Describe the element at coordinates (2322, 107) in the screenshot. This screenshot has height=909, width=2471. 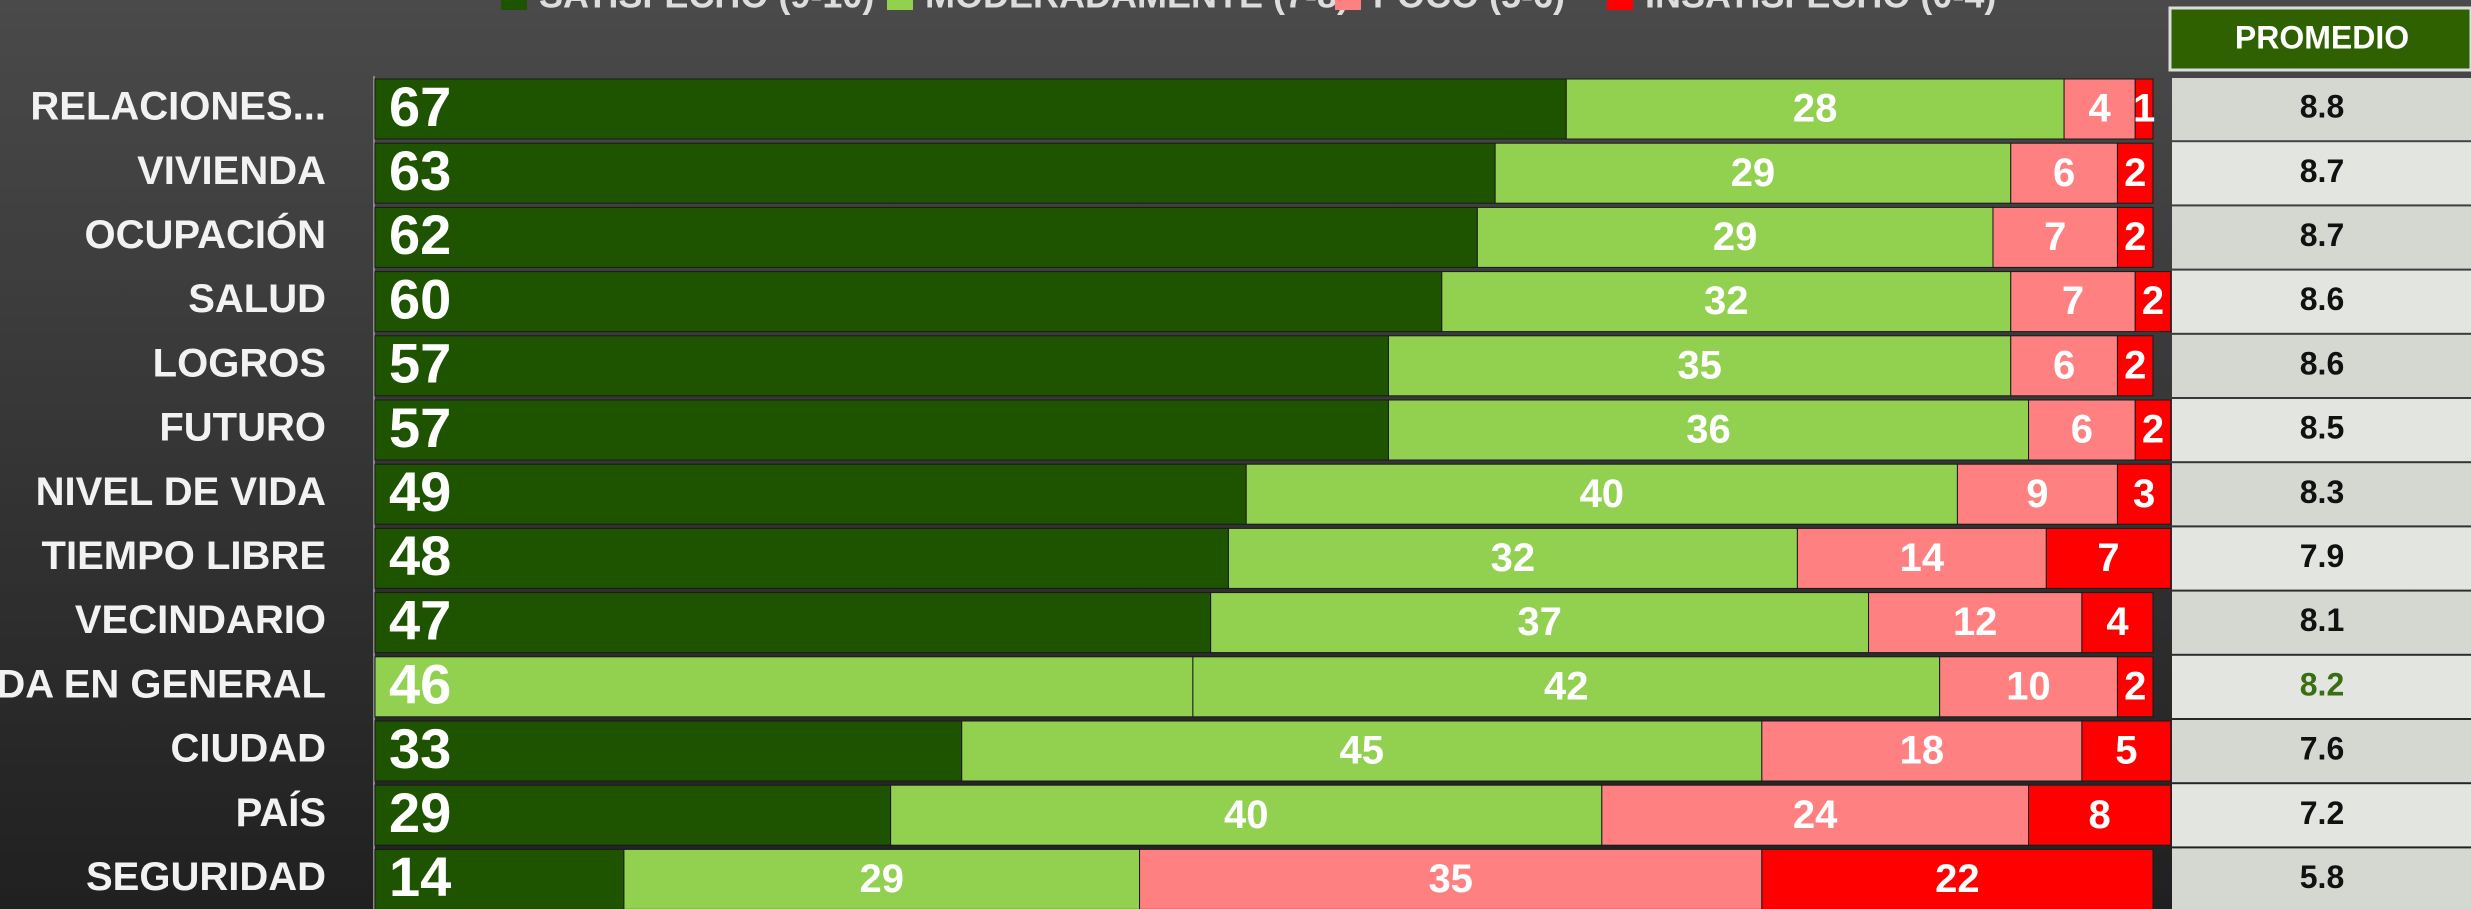
I see `table-value: 8.8` at that location.